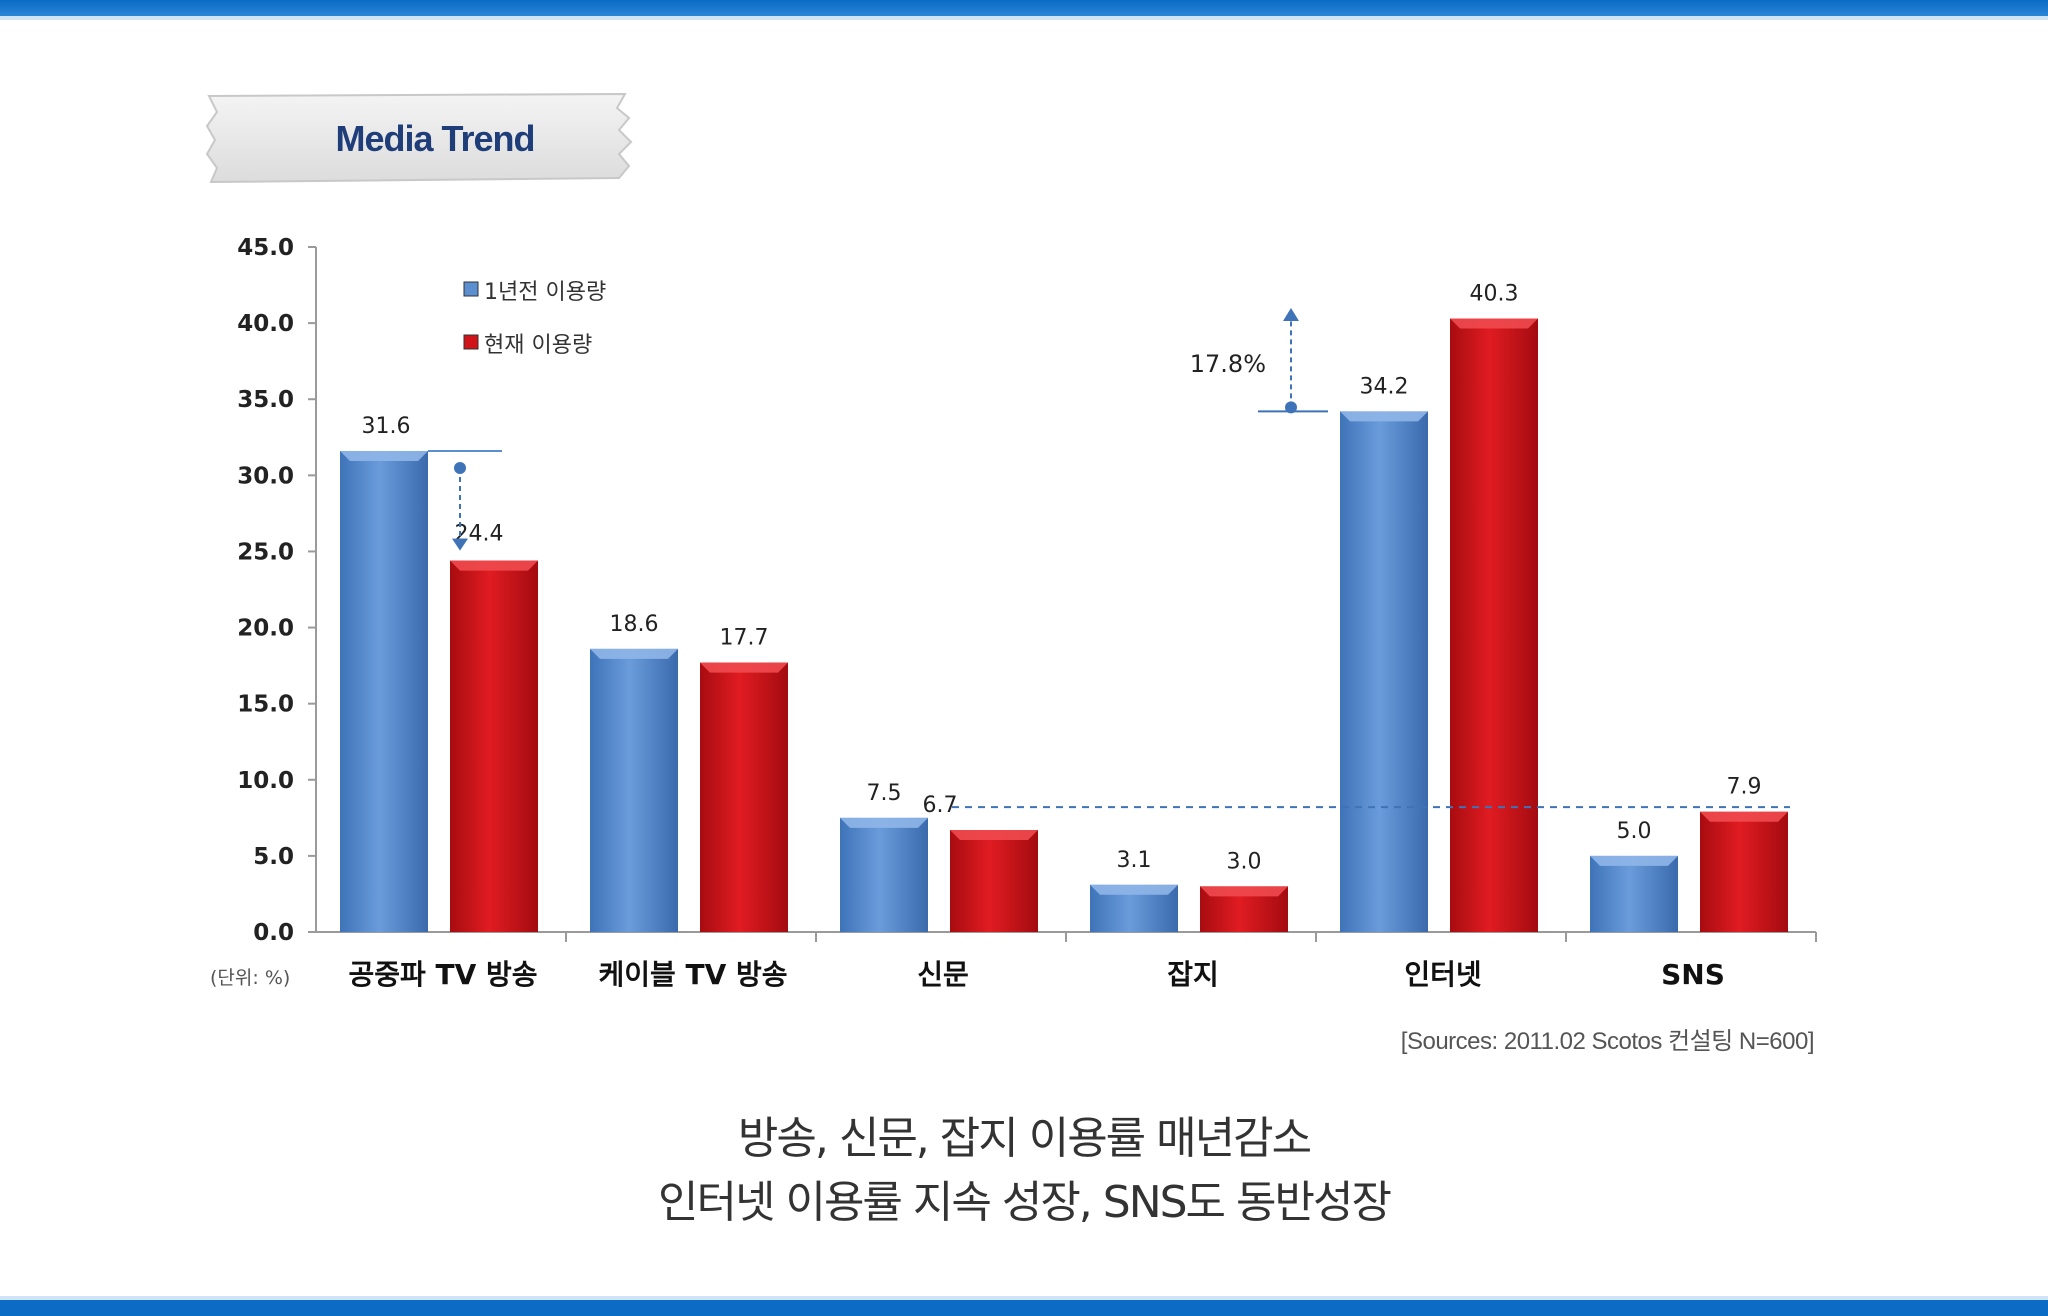  Describe the element at coordinates (265, 705) in the screenshot. I see `y-tick-label: 15.0` at that location.